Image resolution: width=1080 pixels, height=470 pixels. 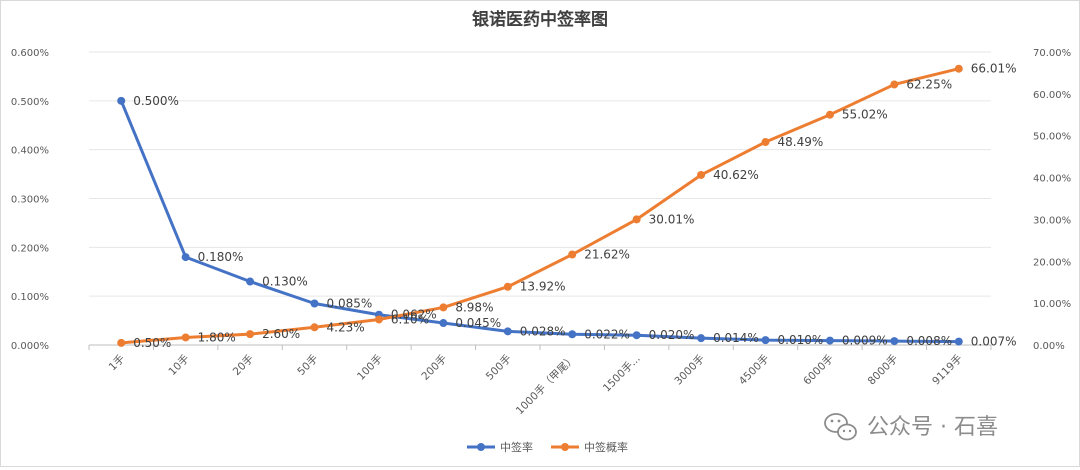 I want to click on left-tick-label: 0.500%, so click(x=30, y=102).